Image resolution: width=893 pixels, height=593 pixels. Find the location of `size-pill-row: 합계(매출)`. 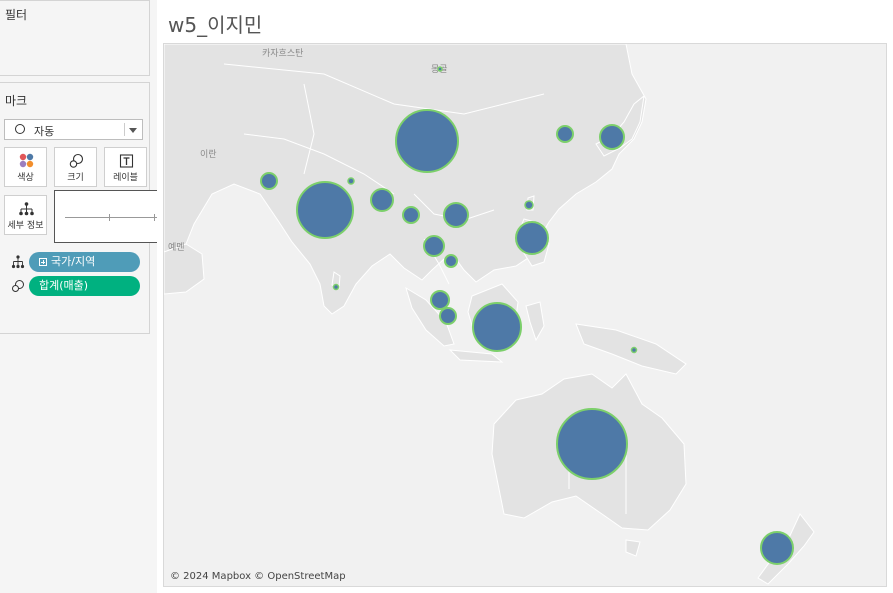

size-pill-row: 합계(매출) is located at coordinates (75, 286).